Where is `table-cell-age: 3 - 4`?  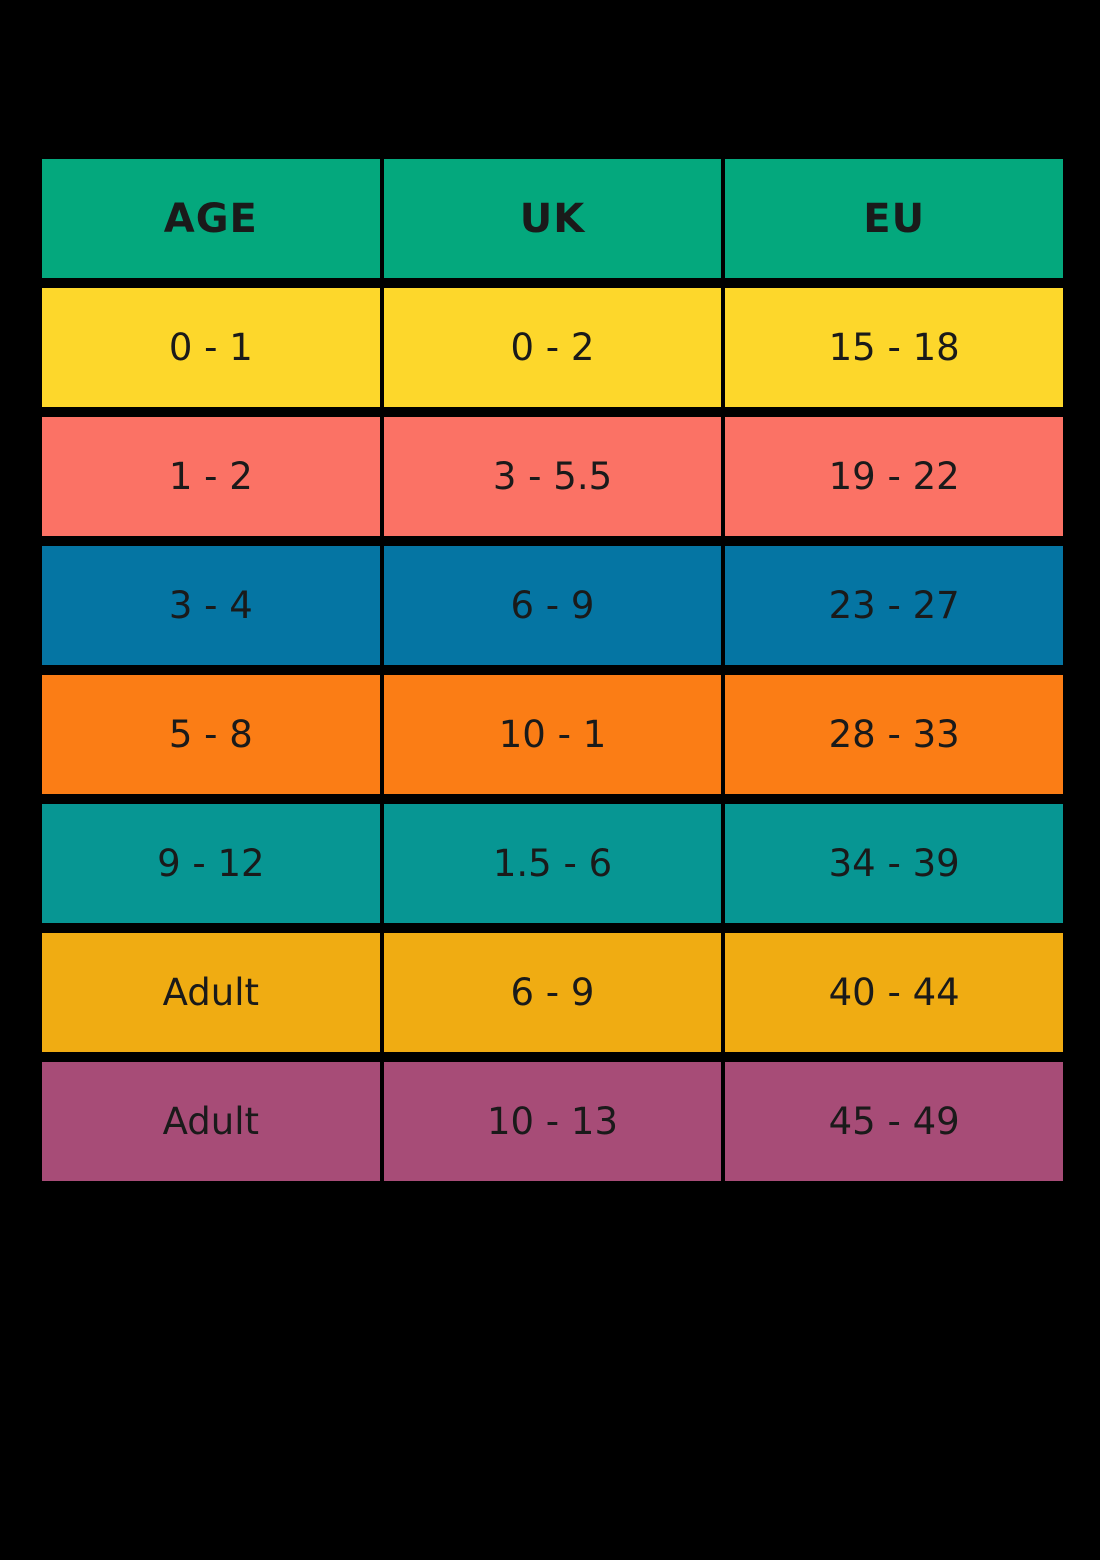
table-cell-age: 3 - 4 is located at coordinates (211, 605).